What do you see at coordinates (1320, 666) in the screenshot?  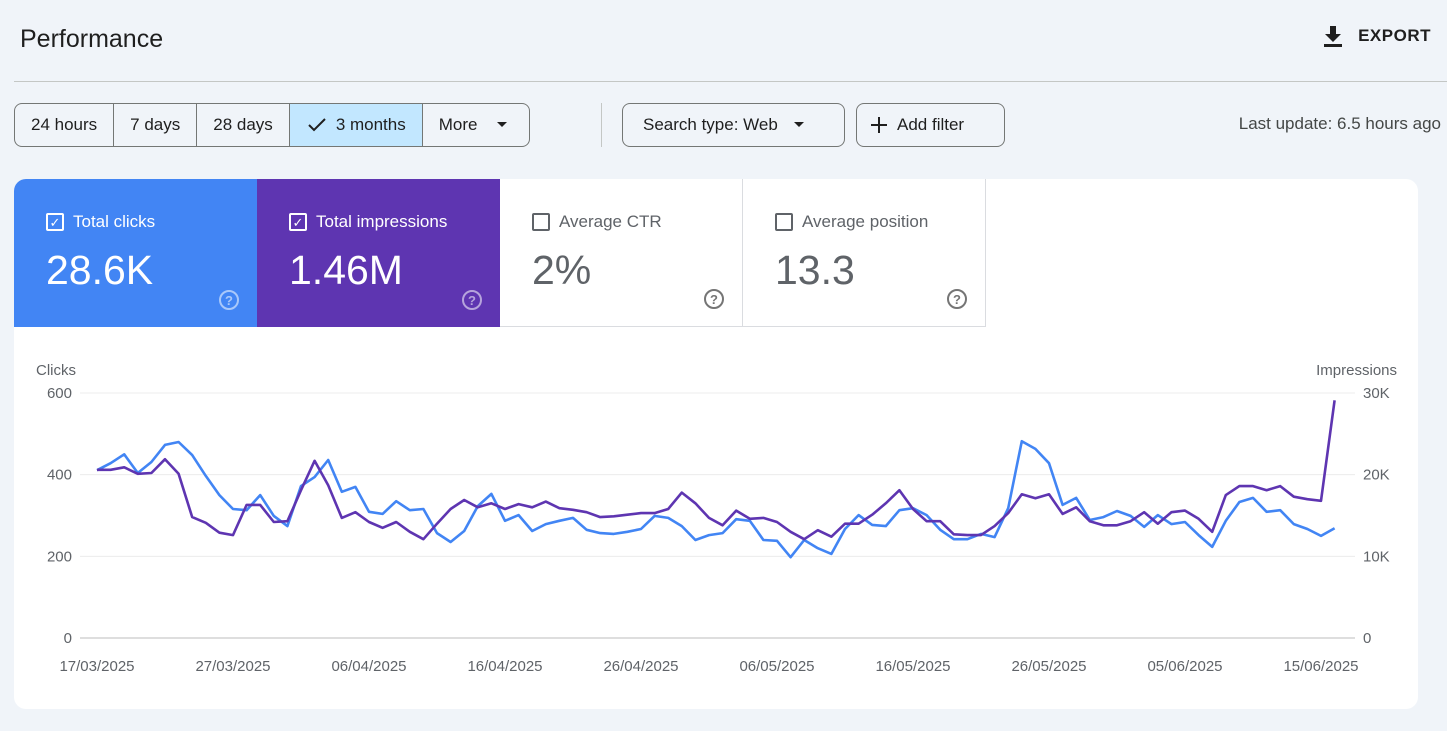 I see `x-tick-label: 15/06/2025` at bounding box center [1320, 666].